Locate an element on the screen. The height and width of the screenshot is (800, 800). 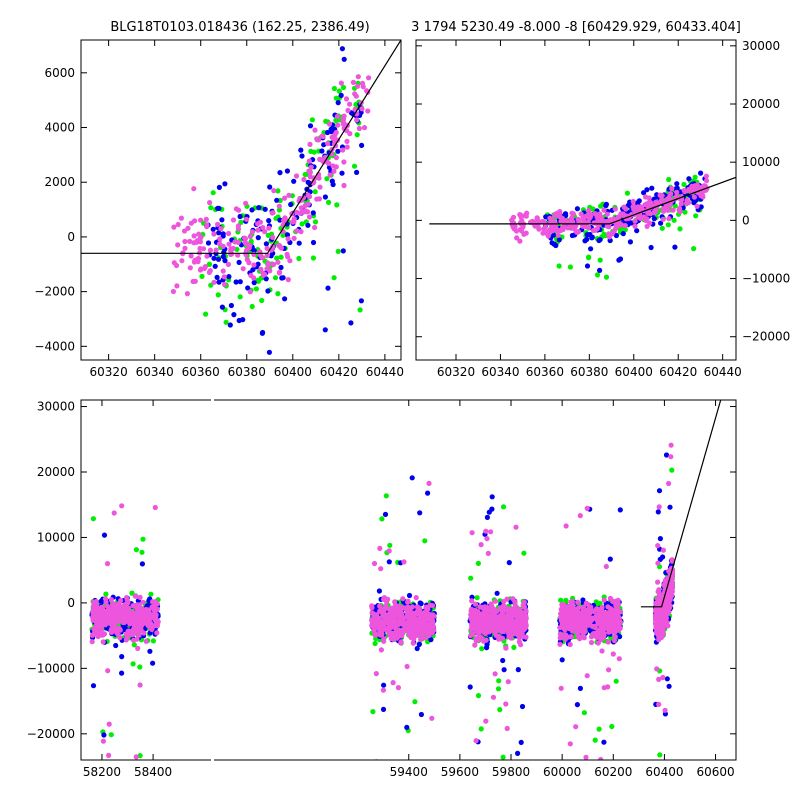
left-panel-title: BLG18T0103.018436 (162.25, 2386.49) is located at coordinates (239, 27).